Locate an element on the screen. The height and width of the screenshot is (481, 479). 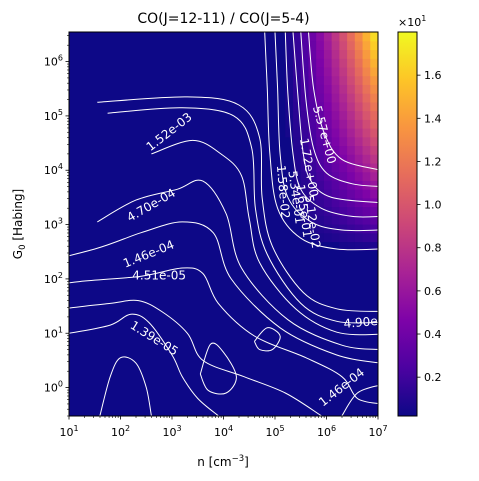
colorbar-tick-label: 1.4 is located at coordinates (433, 118).